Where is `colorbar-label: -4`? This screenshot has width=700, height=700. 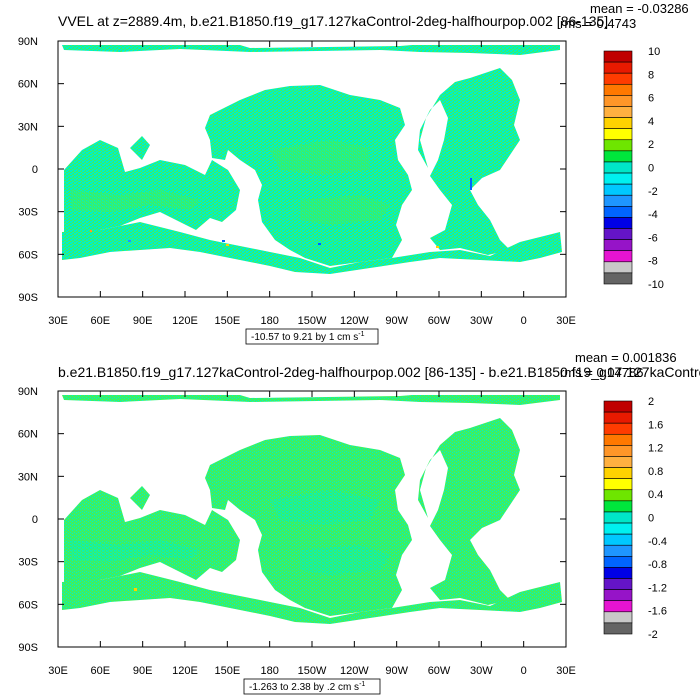
colorbar-label: -4 is located at coordinates (653, 215).